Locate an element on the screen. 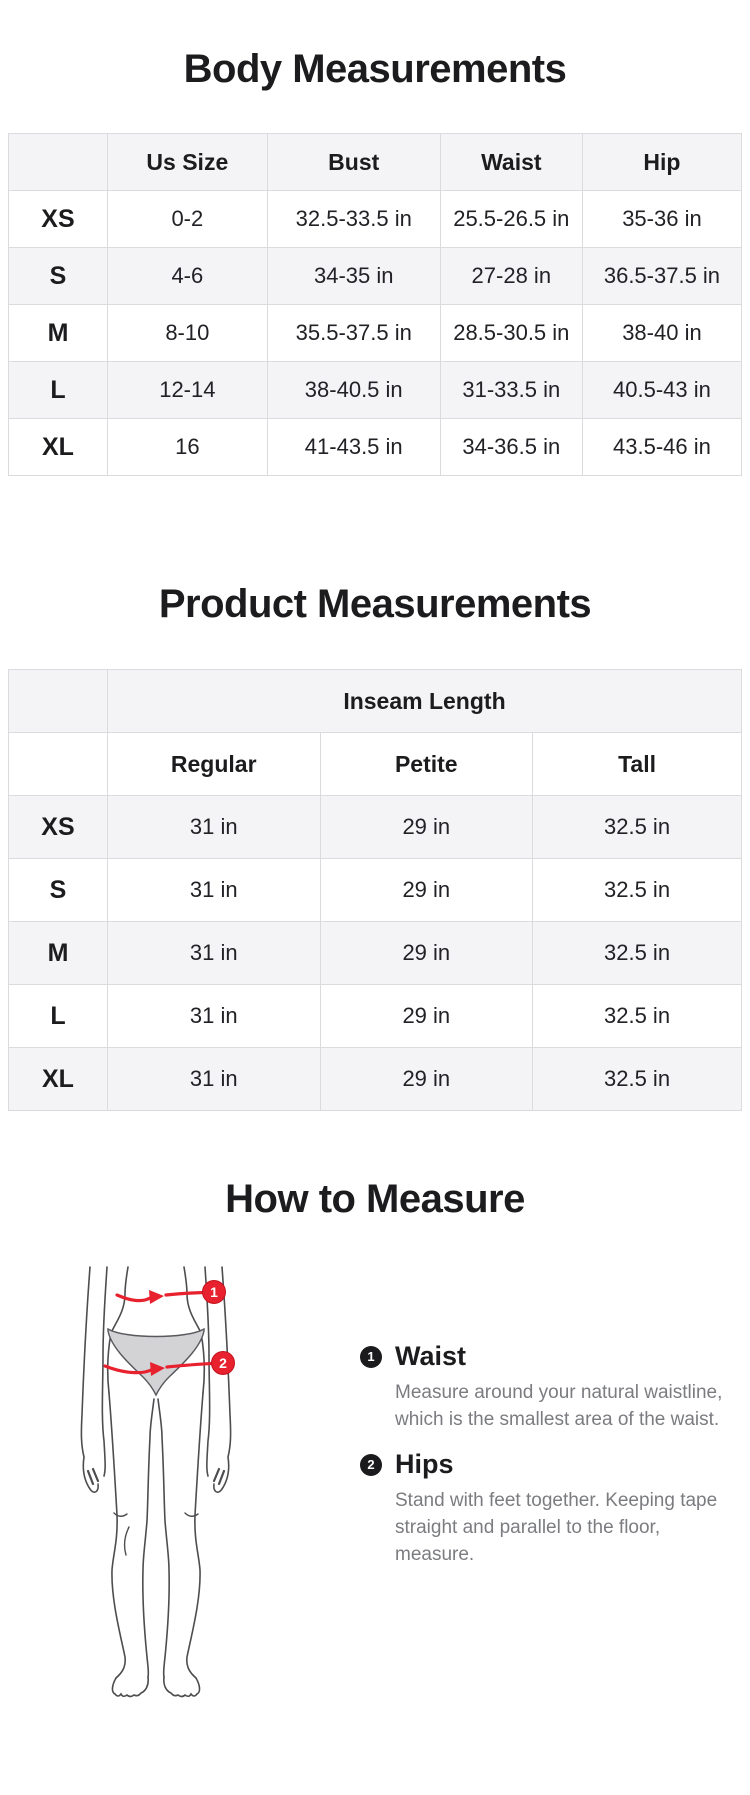 This screenshot has height=1795, width=750. hip-badge-circle is located at coordinates (223, 1363).